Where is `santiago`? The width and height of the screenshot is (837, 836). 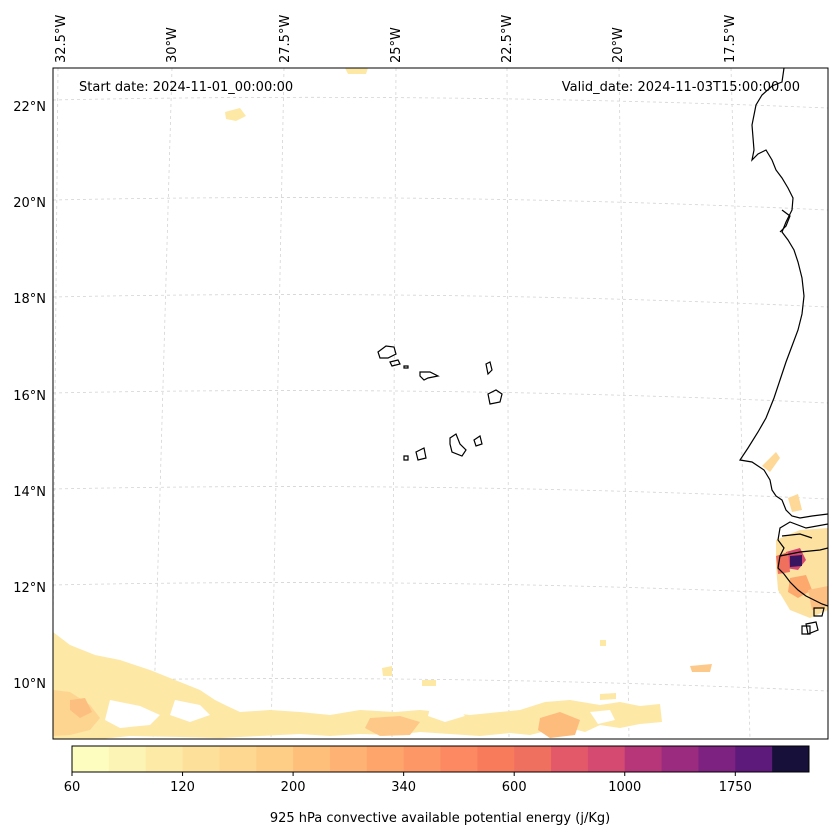
santiago is located at coordinates (458, 445).